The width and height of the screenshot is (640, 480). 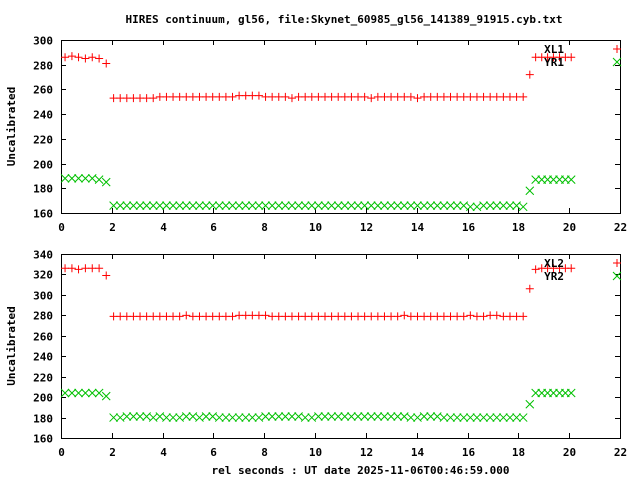 I want to click on y-tick-label: 180, so click(x=43, y=189).